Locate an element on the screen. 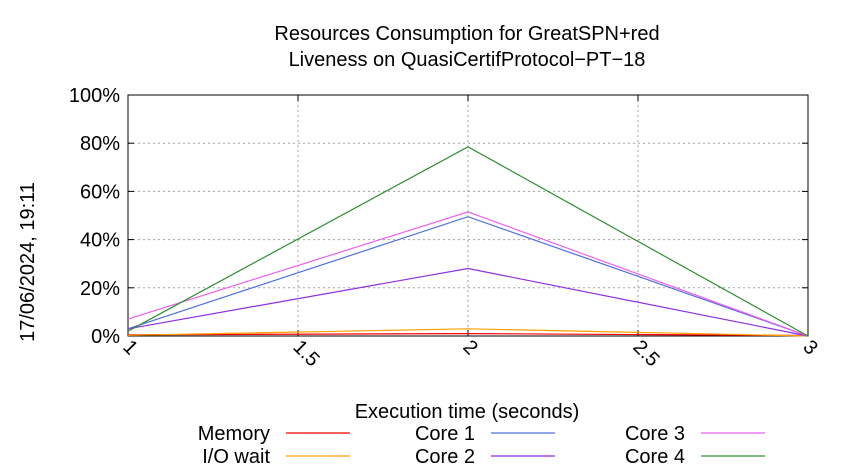 This screenshot has width=850, height=475. chart-title-line-2: Liveness on QuasiCertifProtocol−PT−18 is located at coordinates (467, 60).